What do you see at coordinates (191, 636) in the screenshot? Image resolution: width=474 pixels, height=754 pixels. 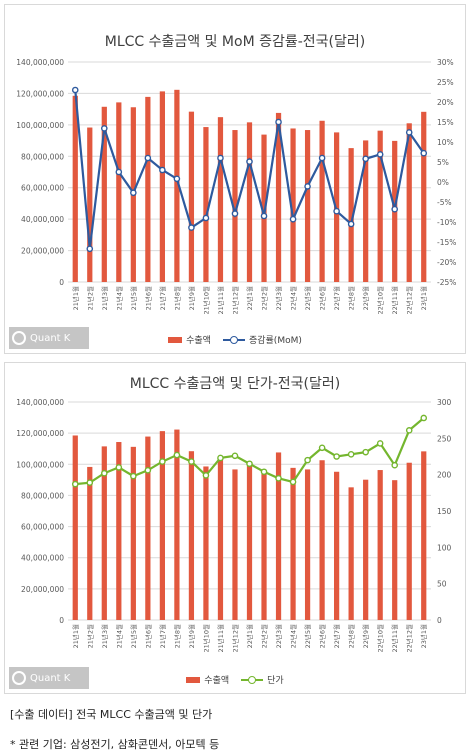 I see `x-tick-label: 21년9월` at bounding box center [191, 636].